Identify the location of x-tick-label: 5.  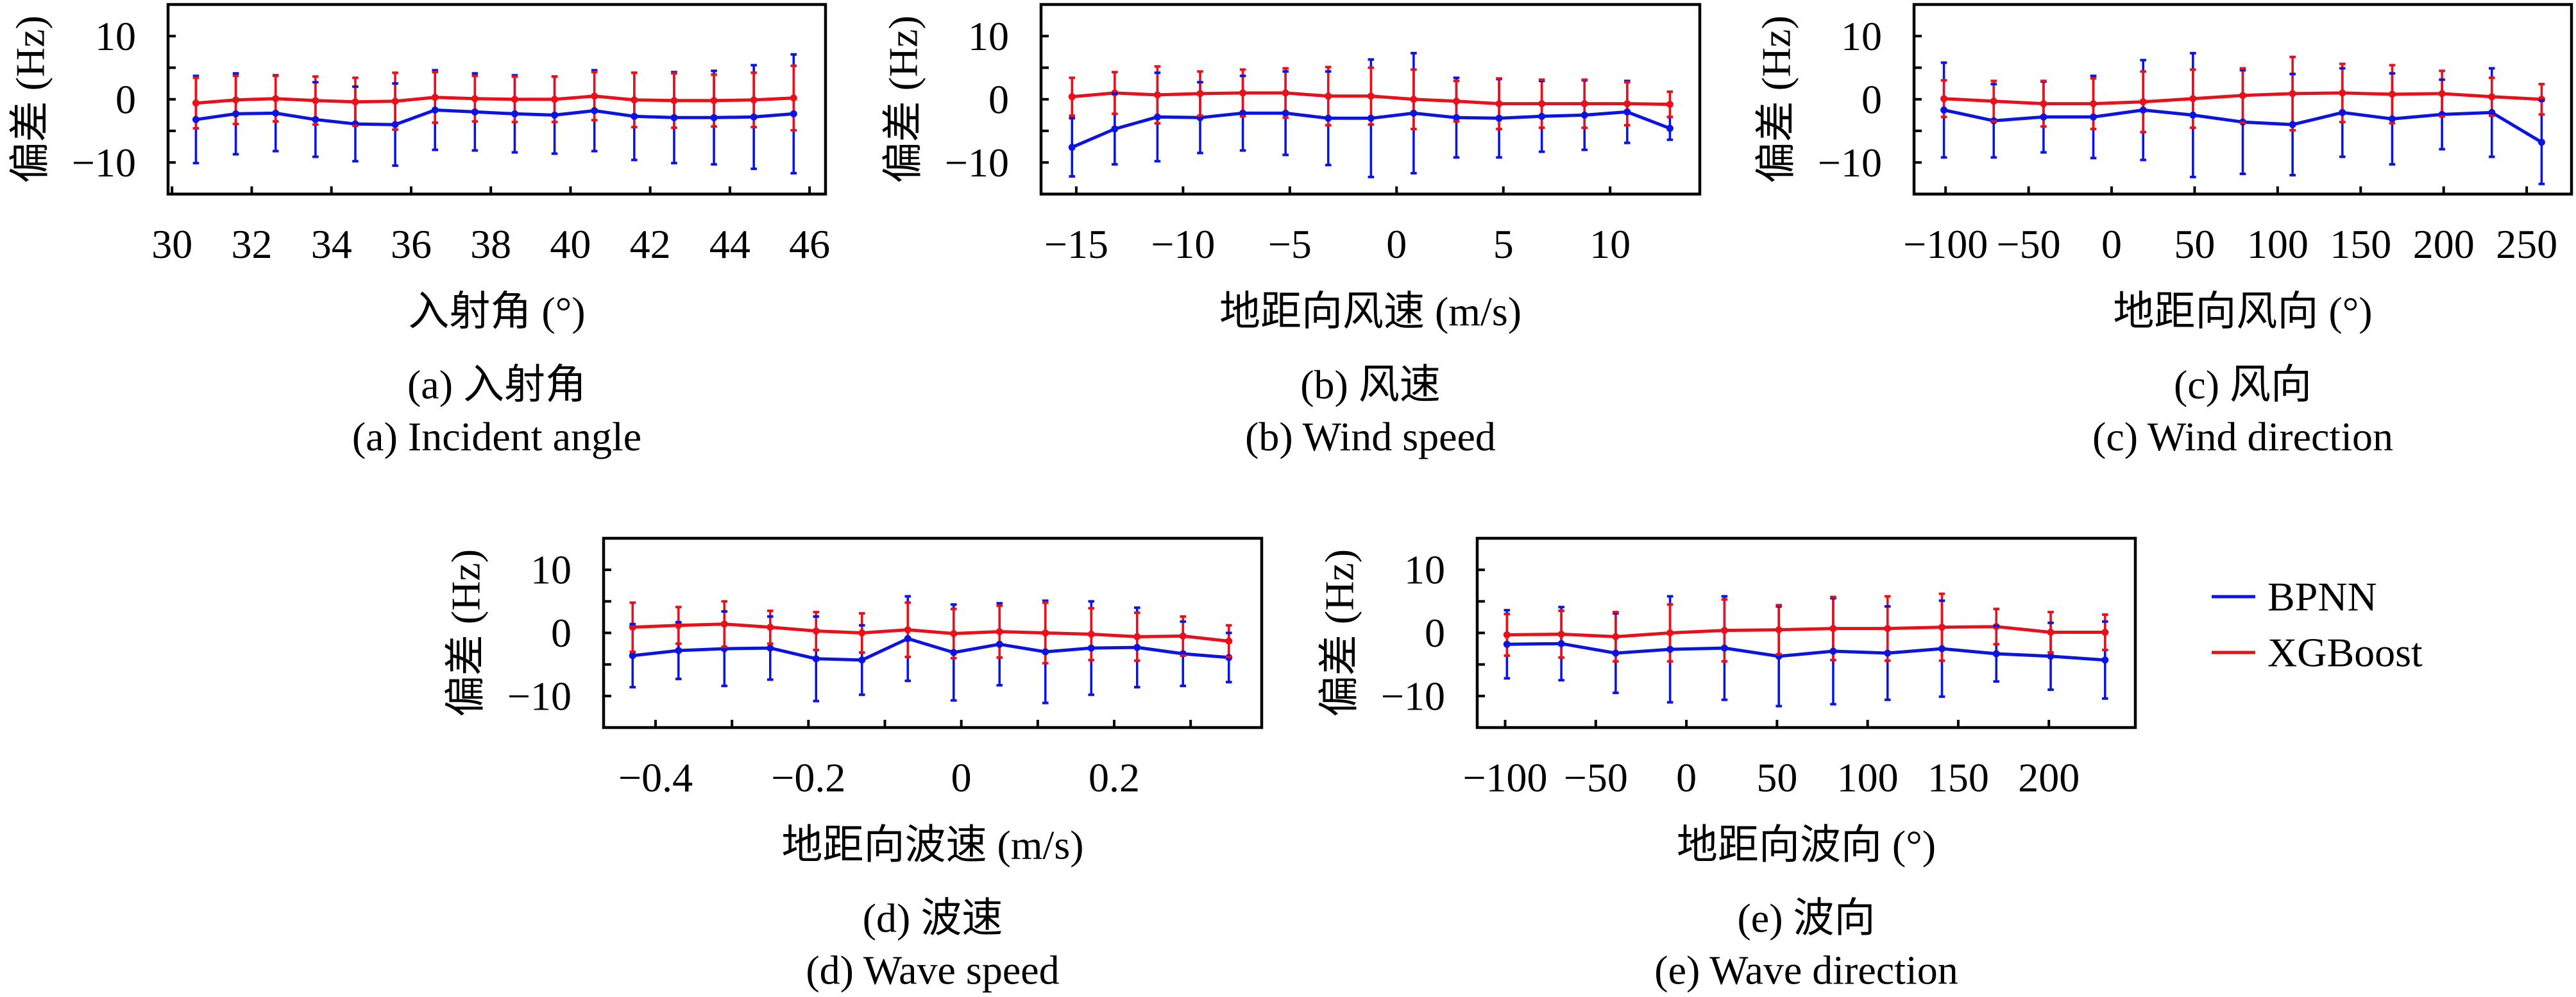
(1503, 244).